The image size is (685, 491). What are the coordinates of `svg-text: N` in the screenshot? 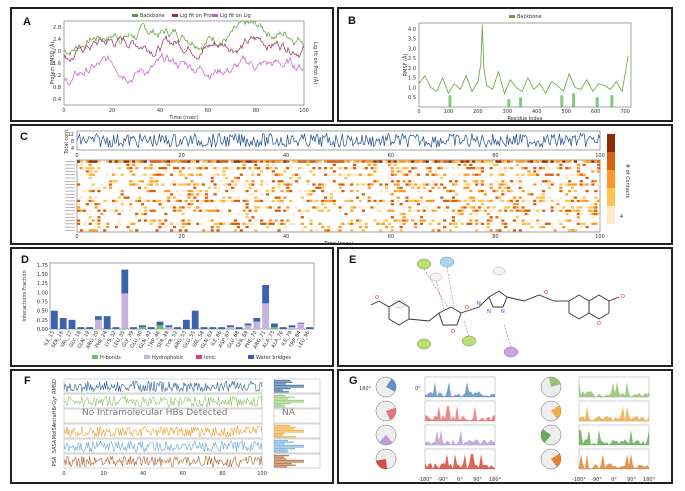 It's located at (479, 304).